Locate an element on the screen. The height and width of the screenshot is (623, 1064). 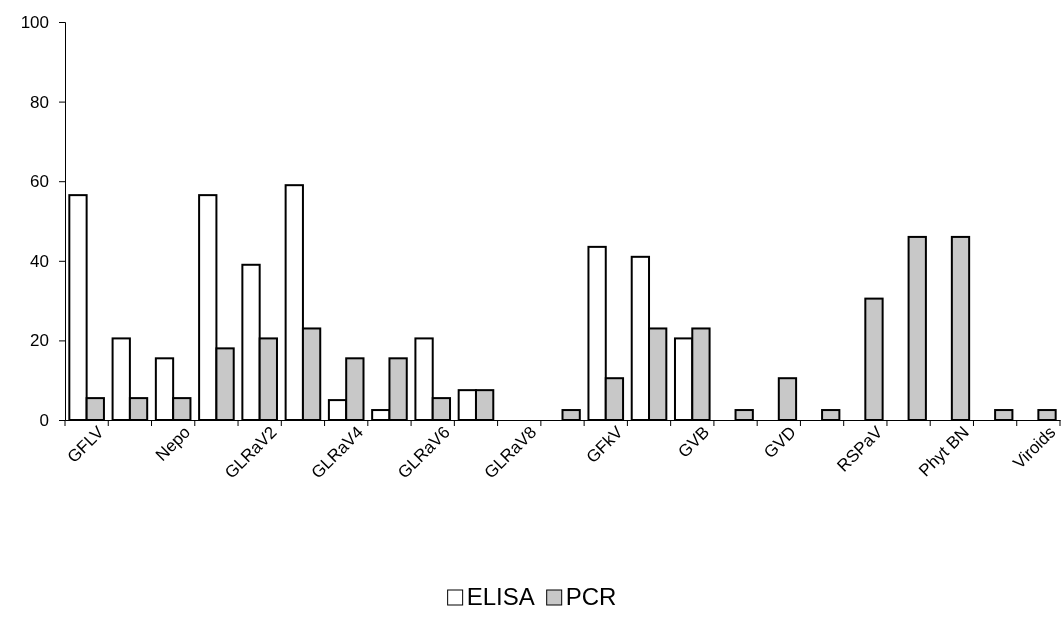
y-tick-label: 80 is located at coordinates (39, 102).